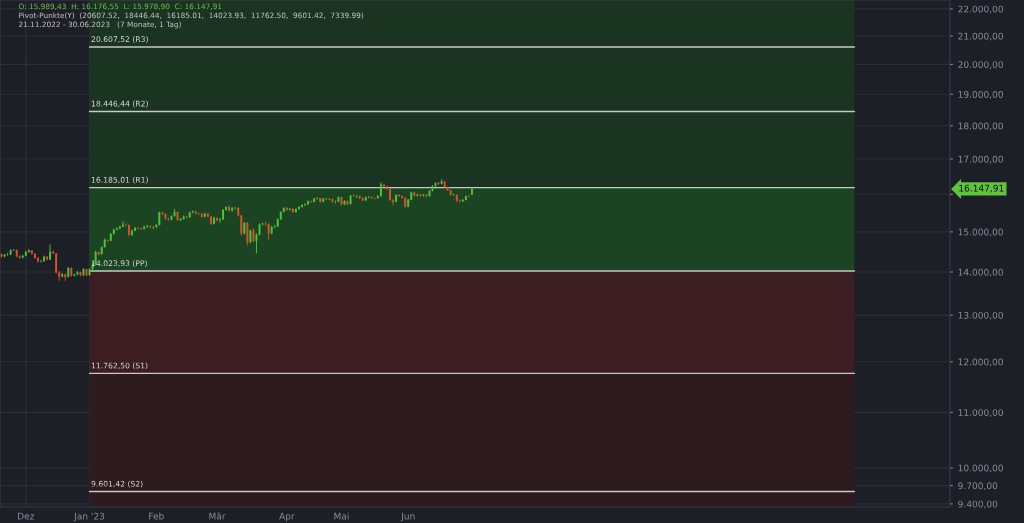 The height and width of the screenshot is (523, 1024). What do you see at coordinates (980, 468) in the screenshot?
I see `y-tick-label: 10.000,00` at bounding box center [980, 468].